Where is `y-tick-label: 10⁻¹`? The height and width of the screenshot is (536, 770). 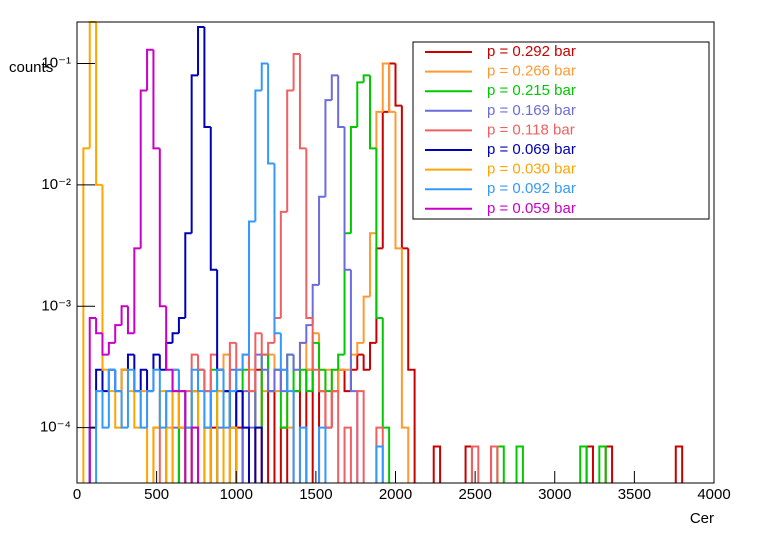 y-tick-label: 10⁻¹ is located at coordinates (56, 63).